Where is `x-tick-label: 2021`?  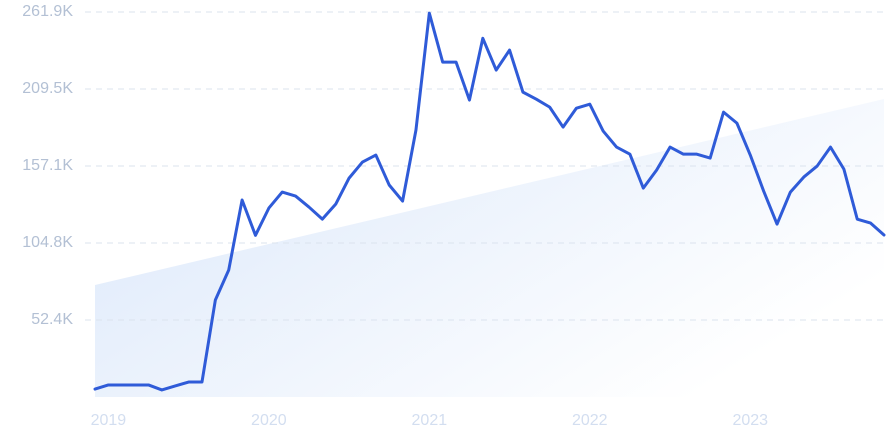 x-tick-label: 2021 is located at coordinates (430, 420).